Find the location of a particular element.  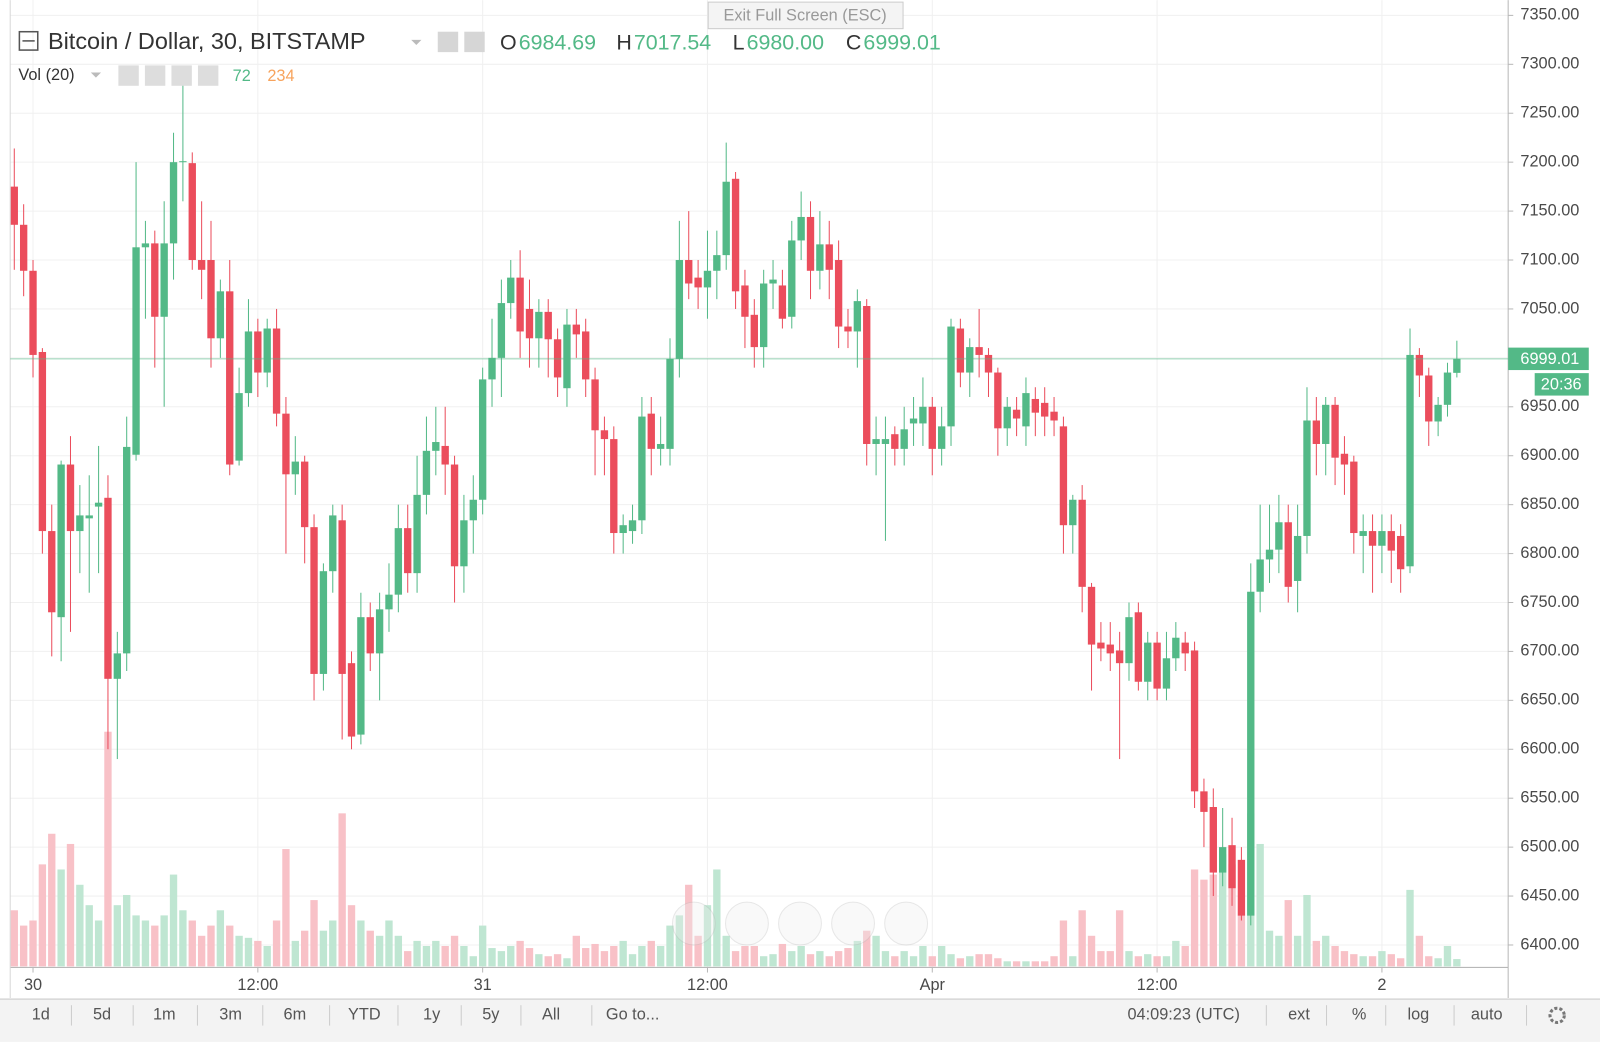

option-button: auto is located at coordinates (1487, 1015).